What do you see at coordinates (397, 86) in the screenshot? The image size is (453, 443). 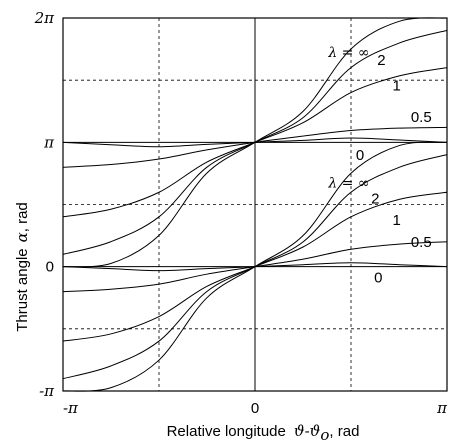 I see `curve-label-2: 1` at bounding box center [397, 86].